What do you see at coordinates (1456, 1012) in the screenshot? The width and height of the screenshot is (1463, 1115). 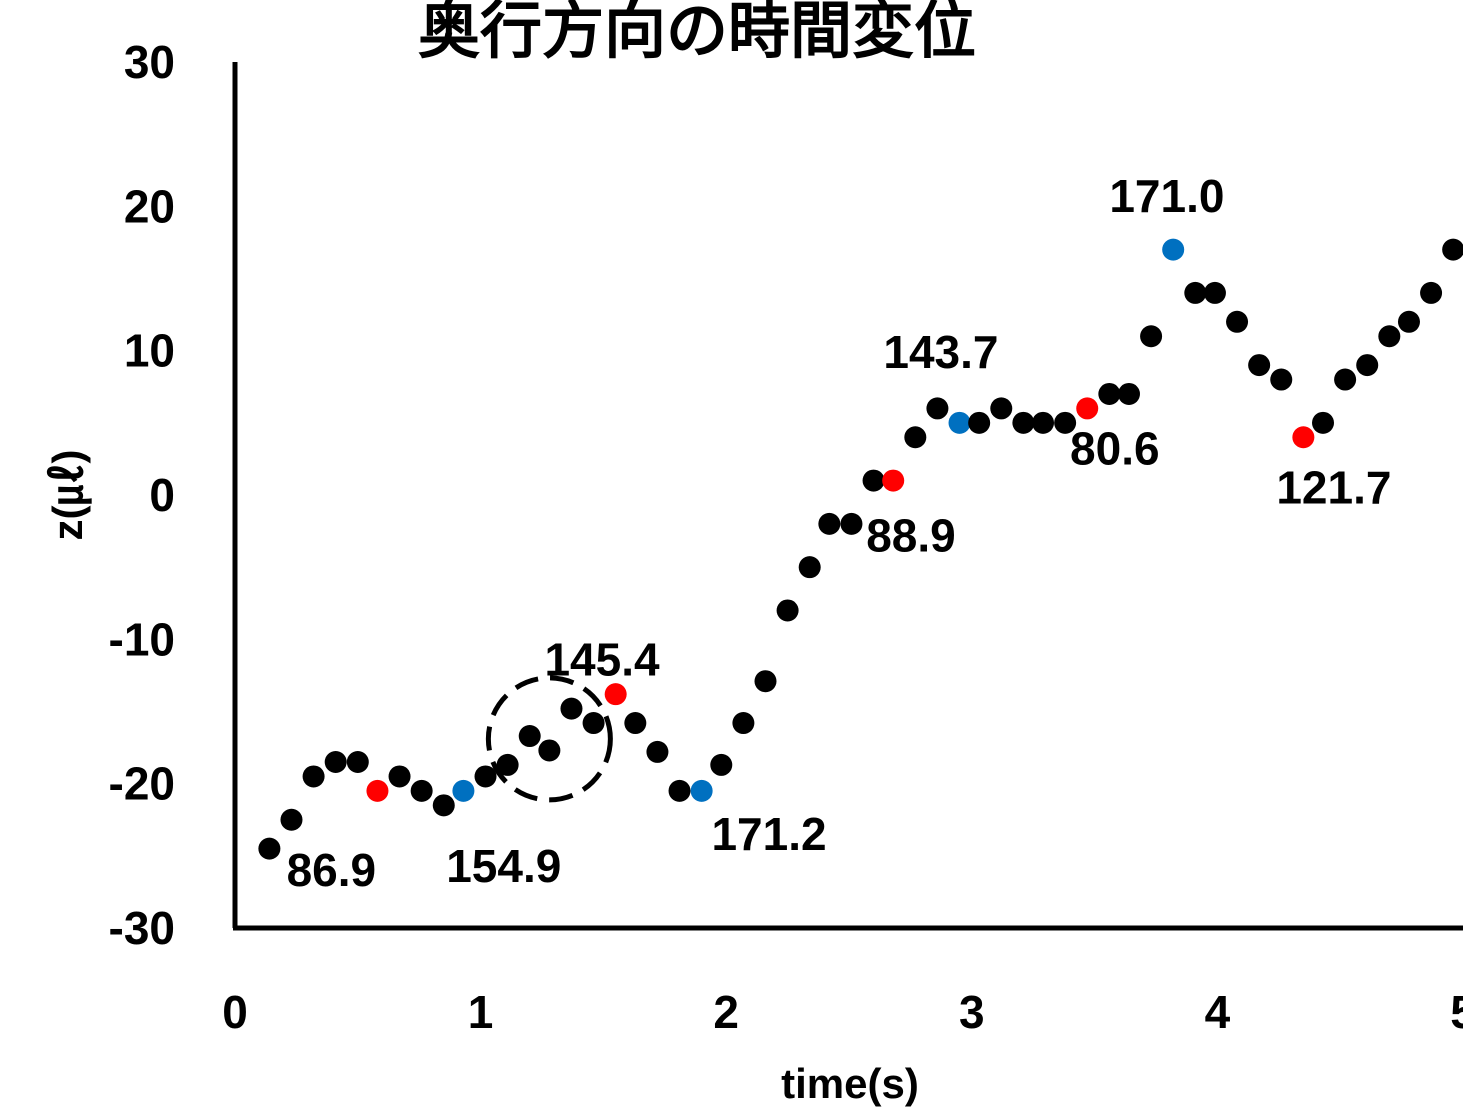 I see `x-tick-label: 5` at bounding box center [1456, 1012].